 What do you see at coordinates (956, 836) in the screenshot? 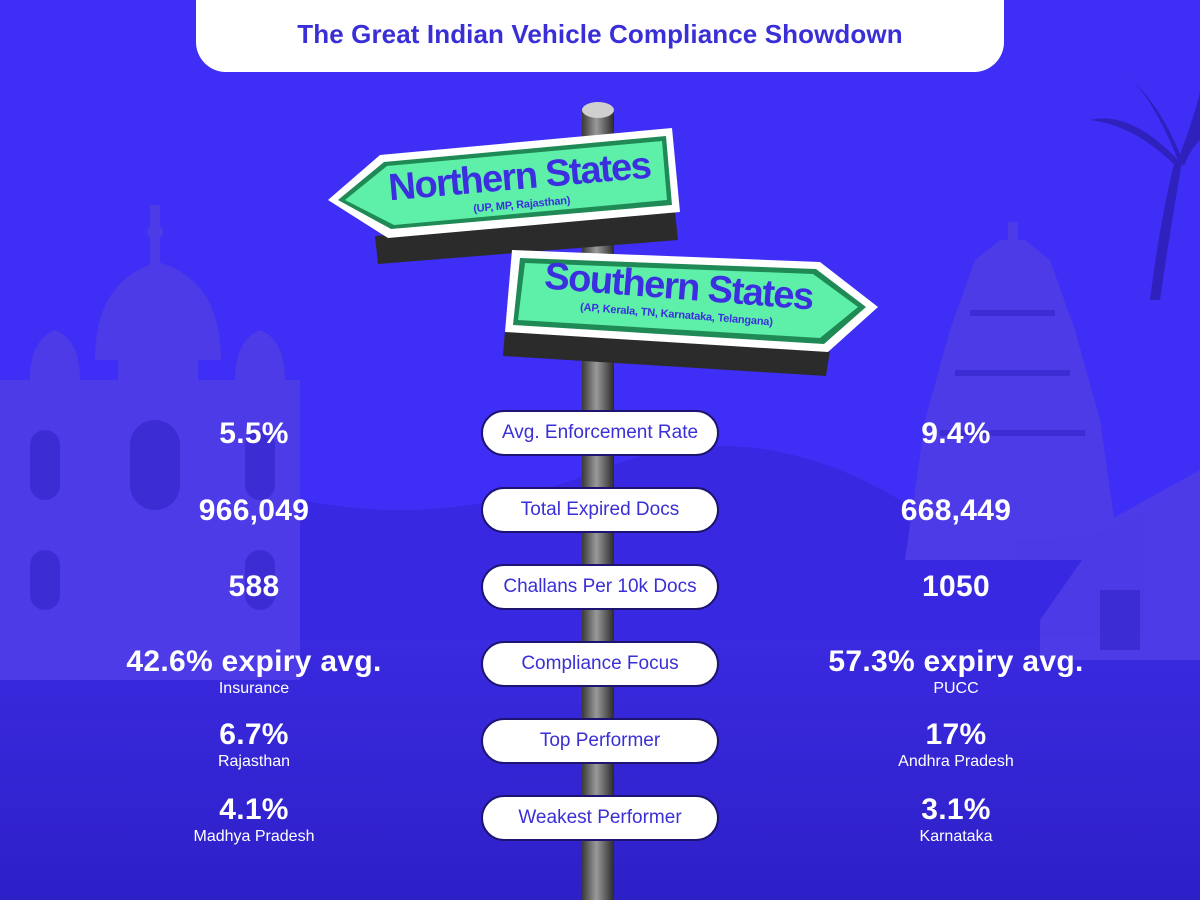
I see `south-subtext: Karnataka` at bounding box center [956, 836].